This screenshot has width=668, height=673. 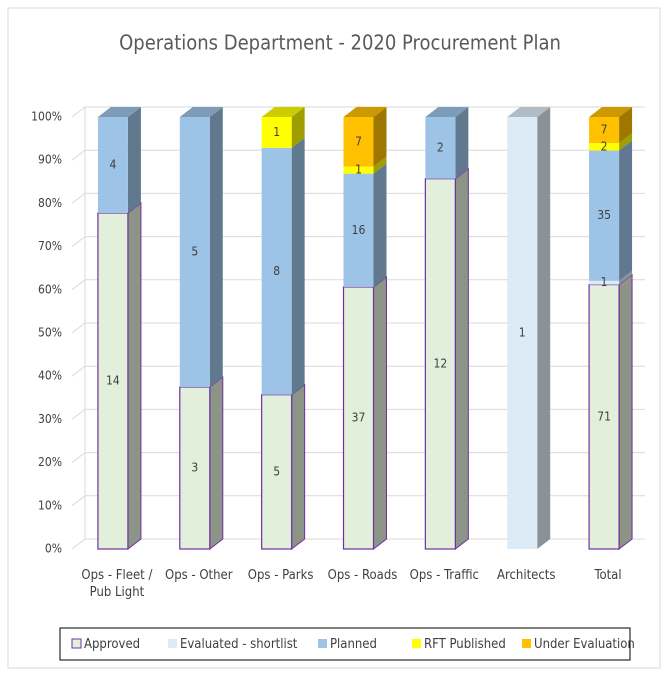 What do you see at coordinates (50, 376) in the screenshot?
I see `y-tick-label: 40%` at bounding box center [50, 376].